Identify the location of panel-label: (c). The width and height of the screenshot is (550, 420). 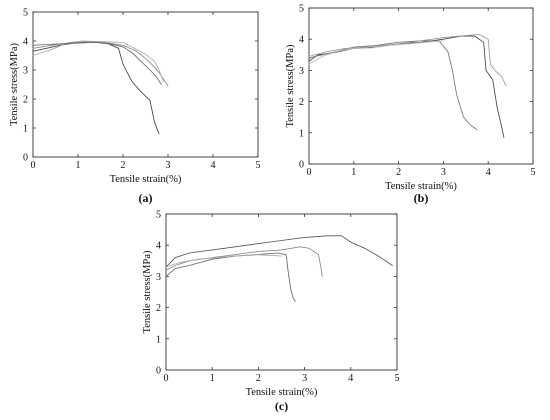
(281, 406).